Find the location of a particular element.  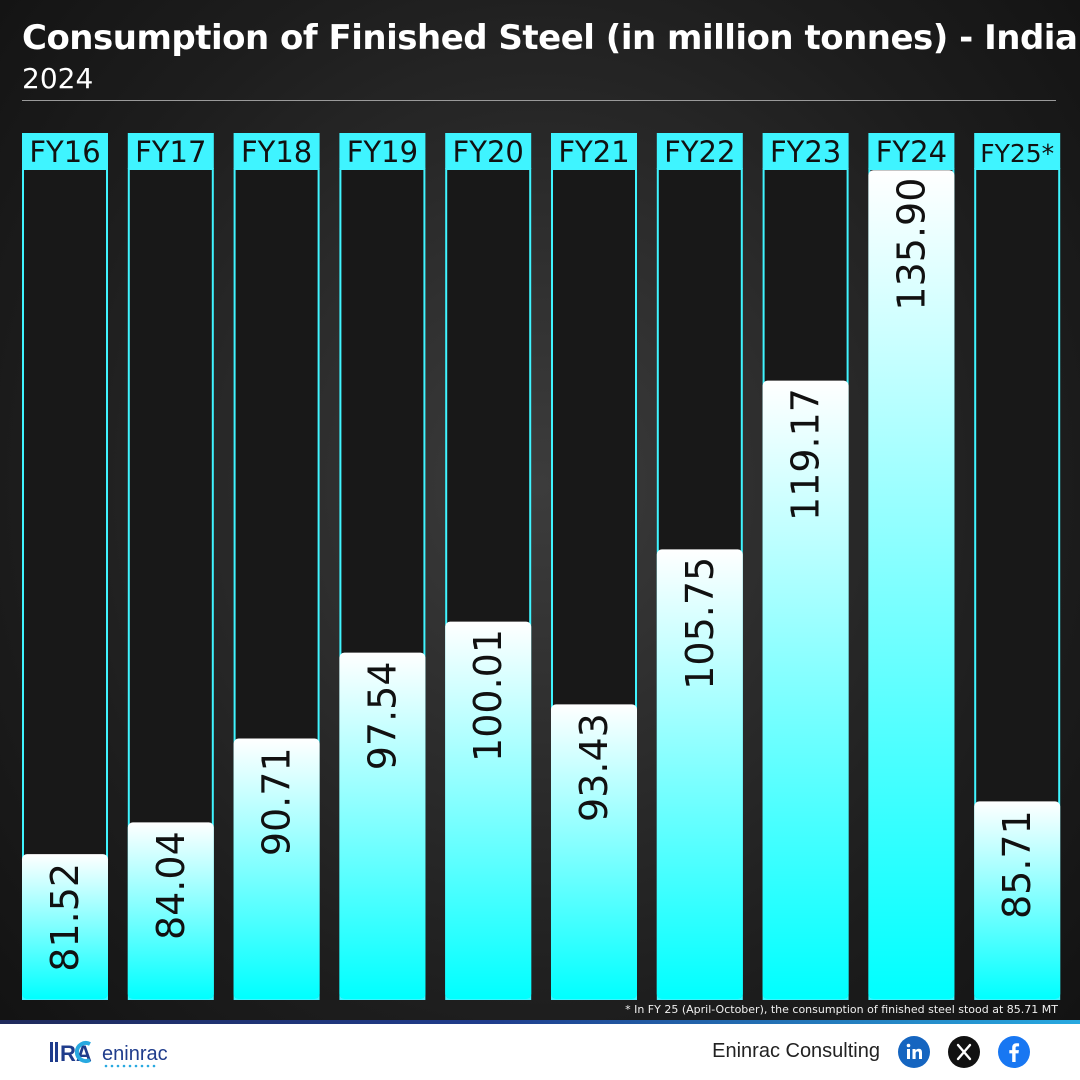

bar-column: FY24 135.90 is located at coordinates (911, 566).